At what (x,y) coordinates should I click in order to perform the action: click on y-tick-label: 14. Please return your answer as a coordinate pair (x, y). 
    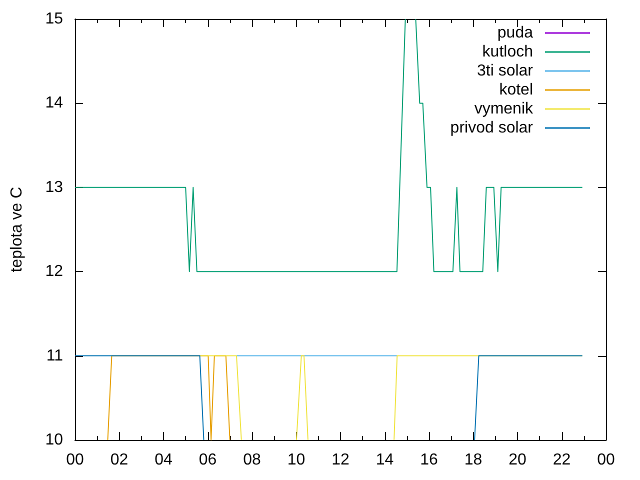
    Looking at the image, I should click on (54, 103).